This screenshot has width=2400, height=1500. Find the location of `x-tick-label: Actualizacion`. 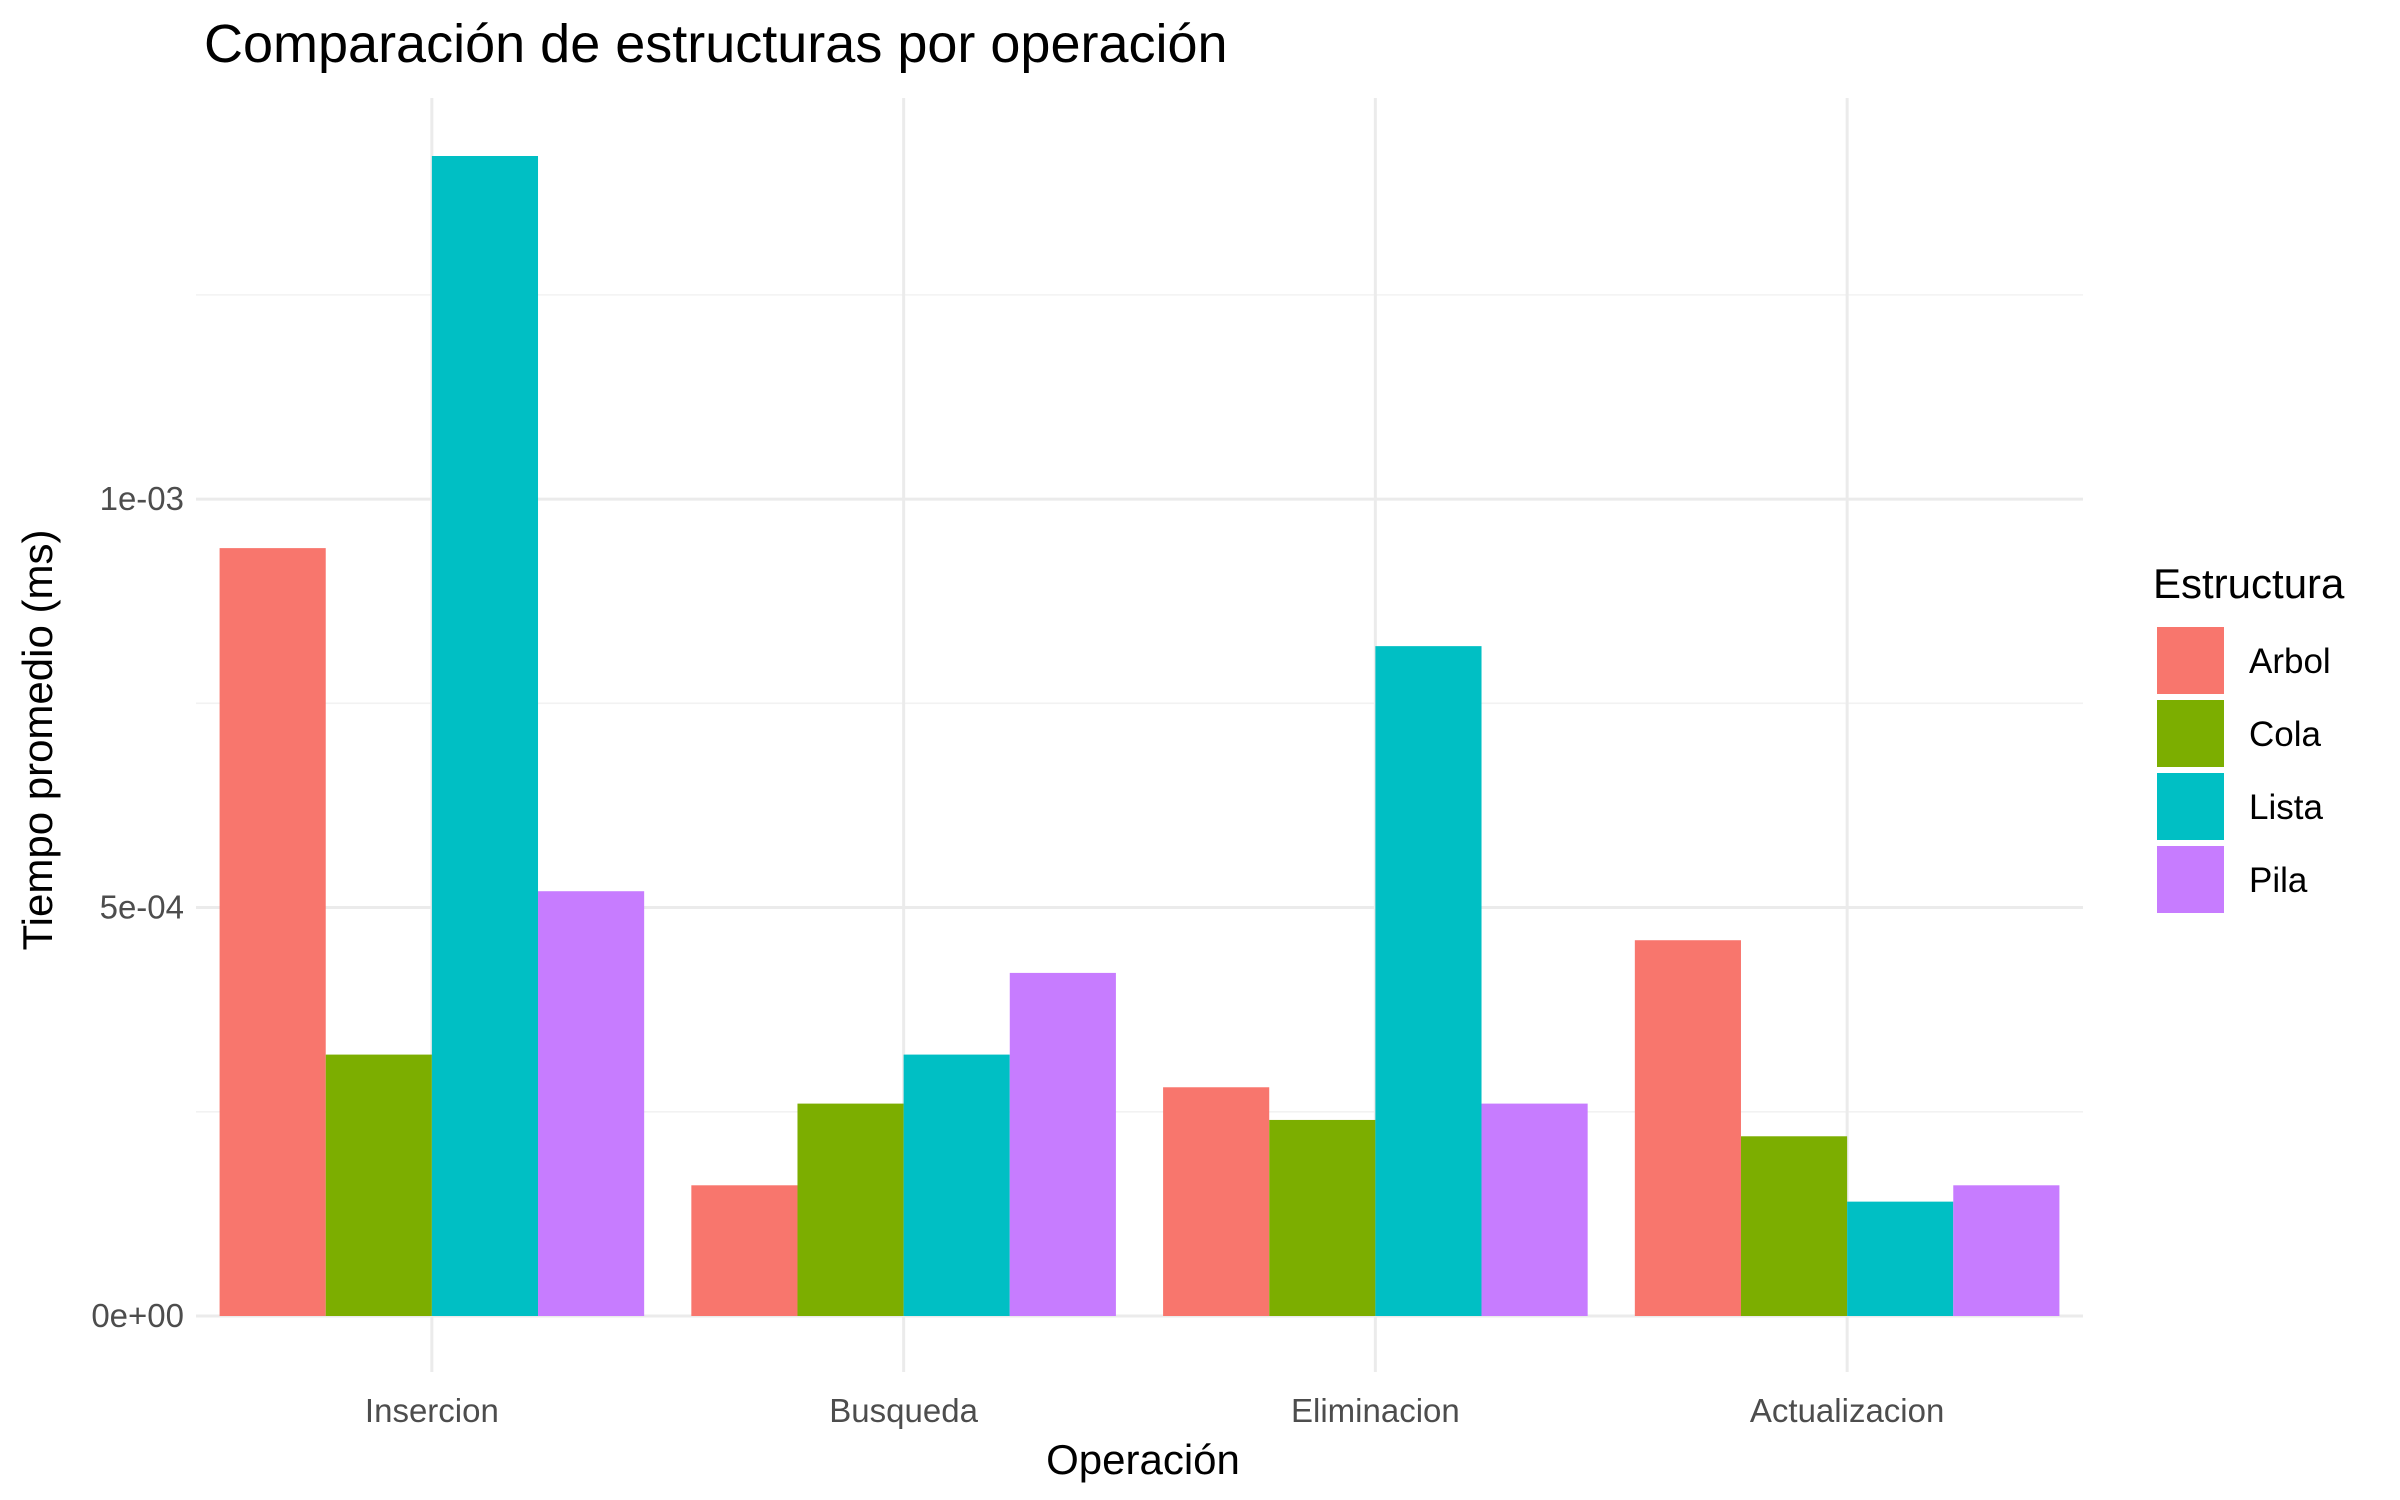

x-tick-label: Actualizacion is located at coordinates (1847, 1410).